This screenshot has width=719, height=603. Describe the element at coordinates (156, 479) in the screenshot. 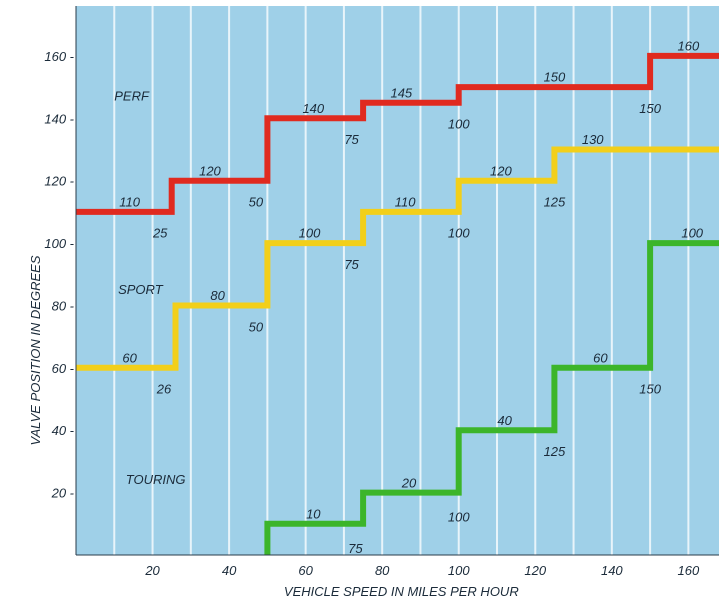

I see `region-label: TOURING` at that location.